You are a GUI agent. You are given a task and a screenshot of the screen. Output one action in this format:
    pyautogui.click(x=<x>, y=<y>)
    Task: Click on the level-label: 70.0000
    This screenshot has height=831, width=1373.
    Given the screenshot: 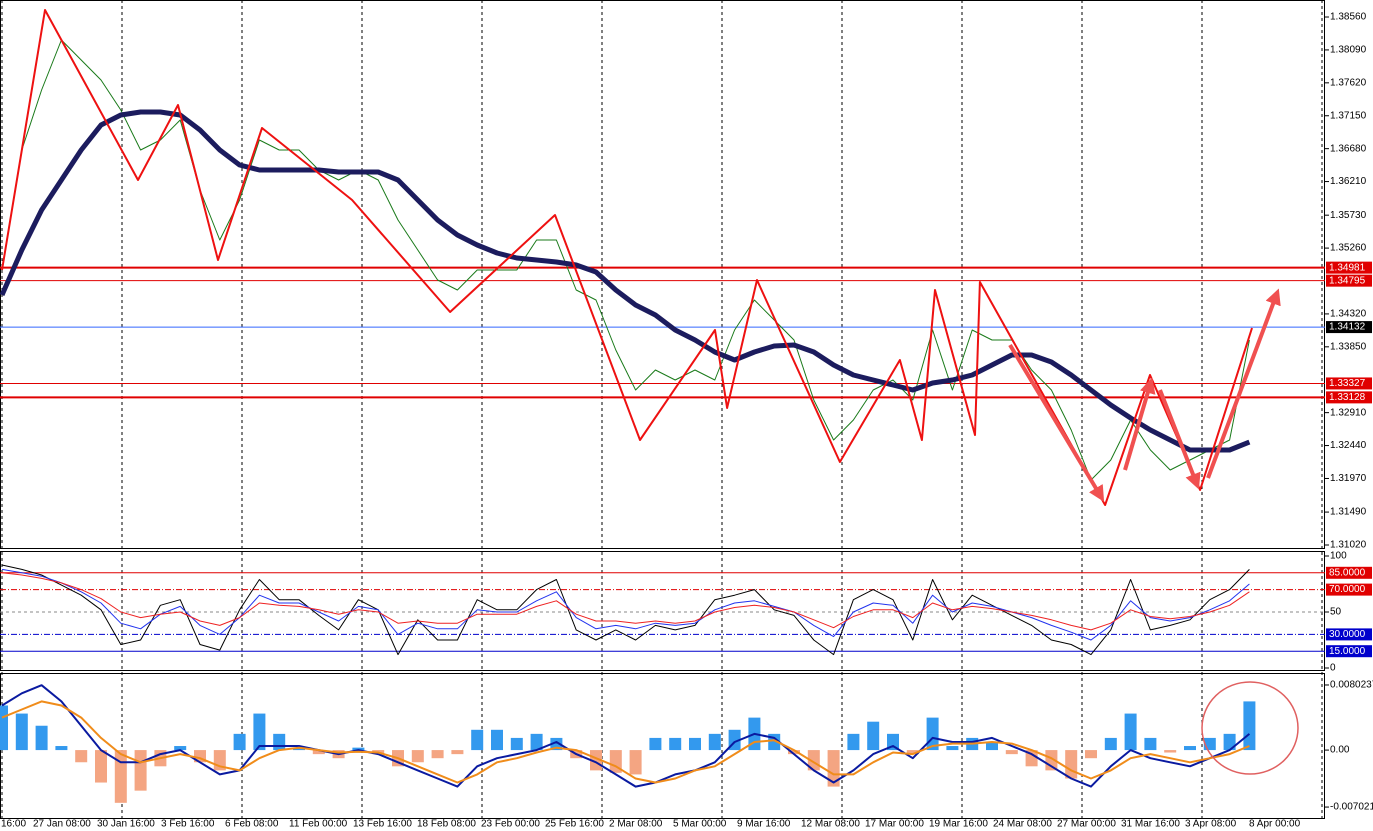 What is the action you would take?
    pyautogui.click(x=1347, y=589)
    